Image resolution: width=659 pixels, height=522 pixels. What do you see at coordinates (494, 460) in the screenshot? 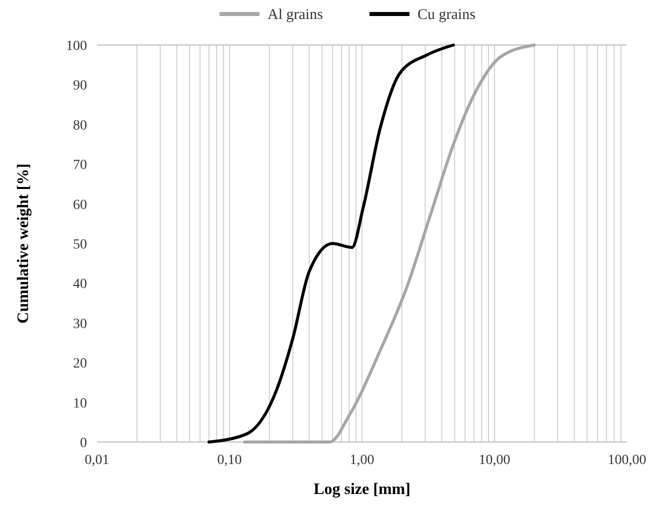
I see `x-tick-label: 10,00` at bounding box center [494, 460].